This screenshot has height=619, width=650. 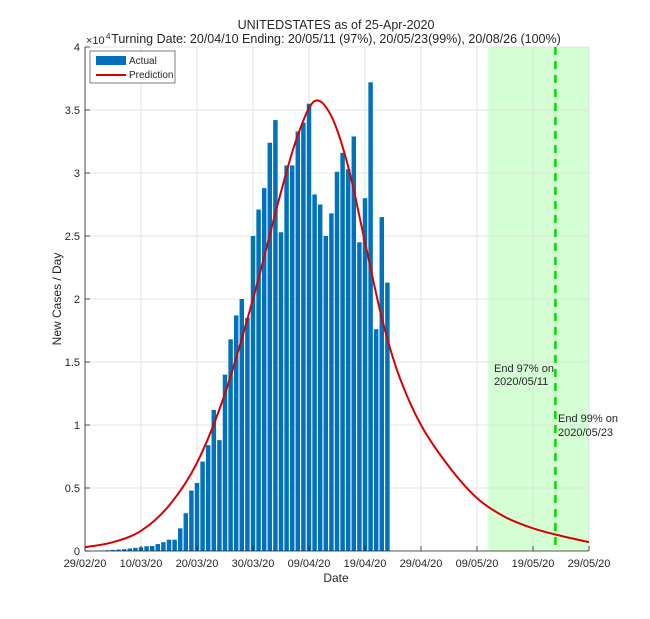 What do you see at coordinates (365, 564) in the screenshot?
I see `x-tick-label: 19/04/20` at bounding box center [365, 564].